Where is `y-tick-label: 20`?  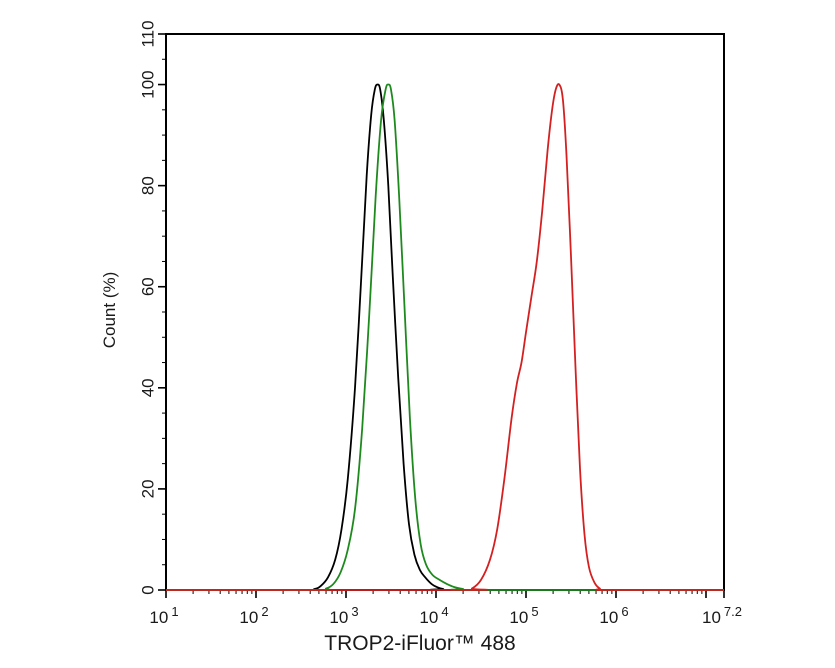
y-tick-label: 20 is located at coordinates (148, 488).